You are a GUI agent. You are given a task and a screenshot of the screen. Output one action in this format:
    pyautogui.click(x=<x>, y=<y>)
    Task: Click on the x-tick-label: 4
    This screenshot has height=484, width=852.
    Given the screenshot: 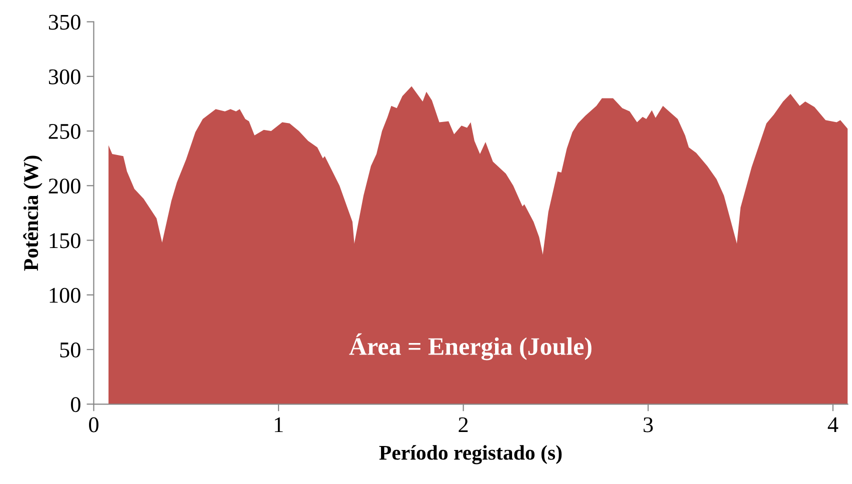 What is the action you would take?
    pyautogui.click(x=833, y=424)
    